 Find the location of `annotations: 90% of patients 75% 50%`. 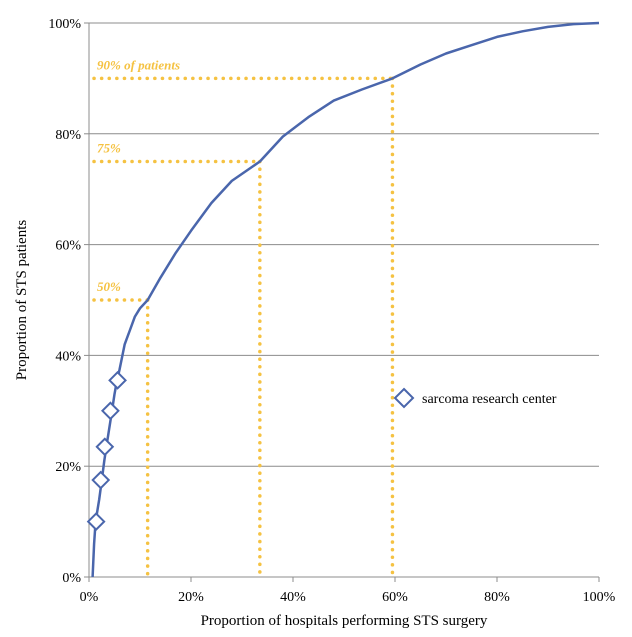

annotations: 90% of patients 75% 50% is located at coordinates (138, 175).